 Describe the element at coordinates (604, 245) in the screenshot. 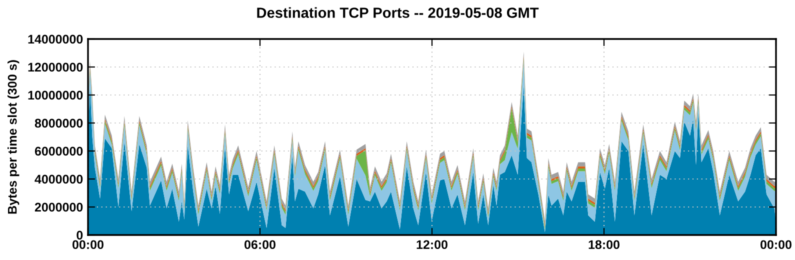

I see `x-tick-label: 18:00` at that location.